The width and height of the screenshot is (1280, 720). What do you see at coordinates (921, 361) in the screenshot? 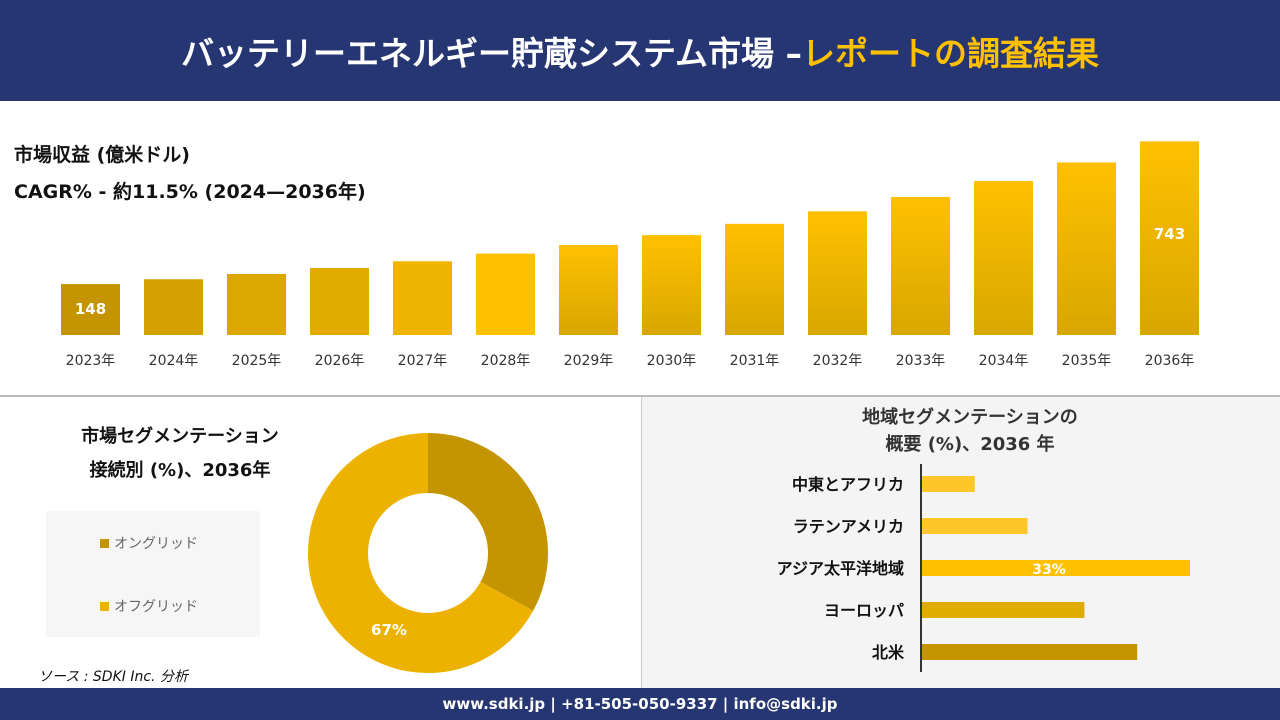
I see `year-tick-label: 2033年` at bounding box center [921, 361].